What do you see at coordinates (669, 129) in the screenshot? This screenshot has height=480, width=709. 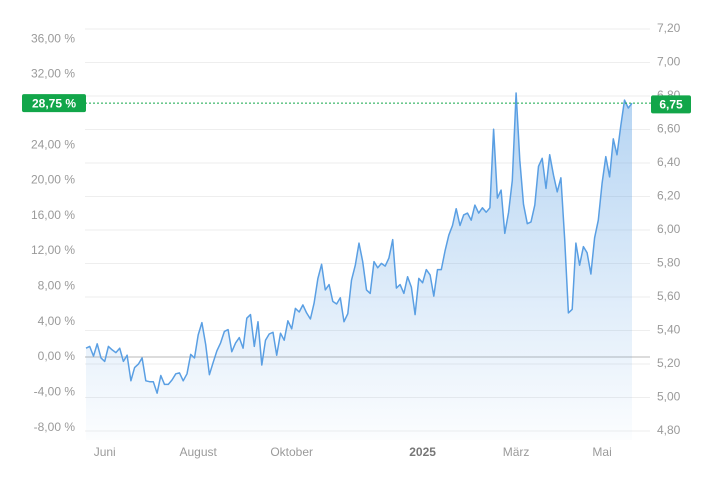 I see `y2-tick-label: 6,60` at bounding box center [669, 129].